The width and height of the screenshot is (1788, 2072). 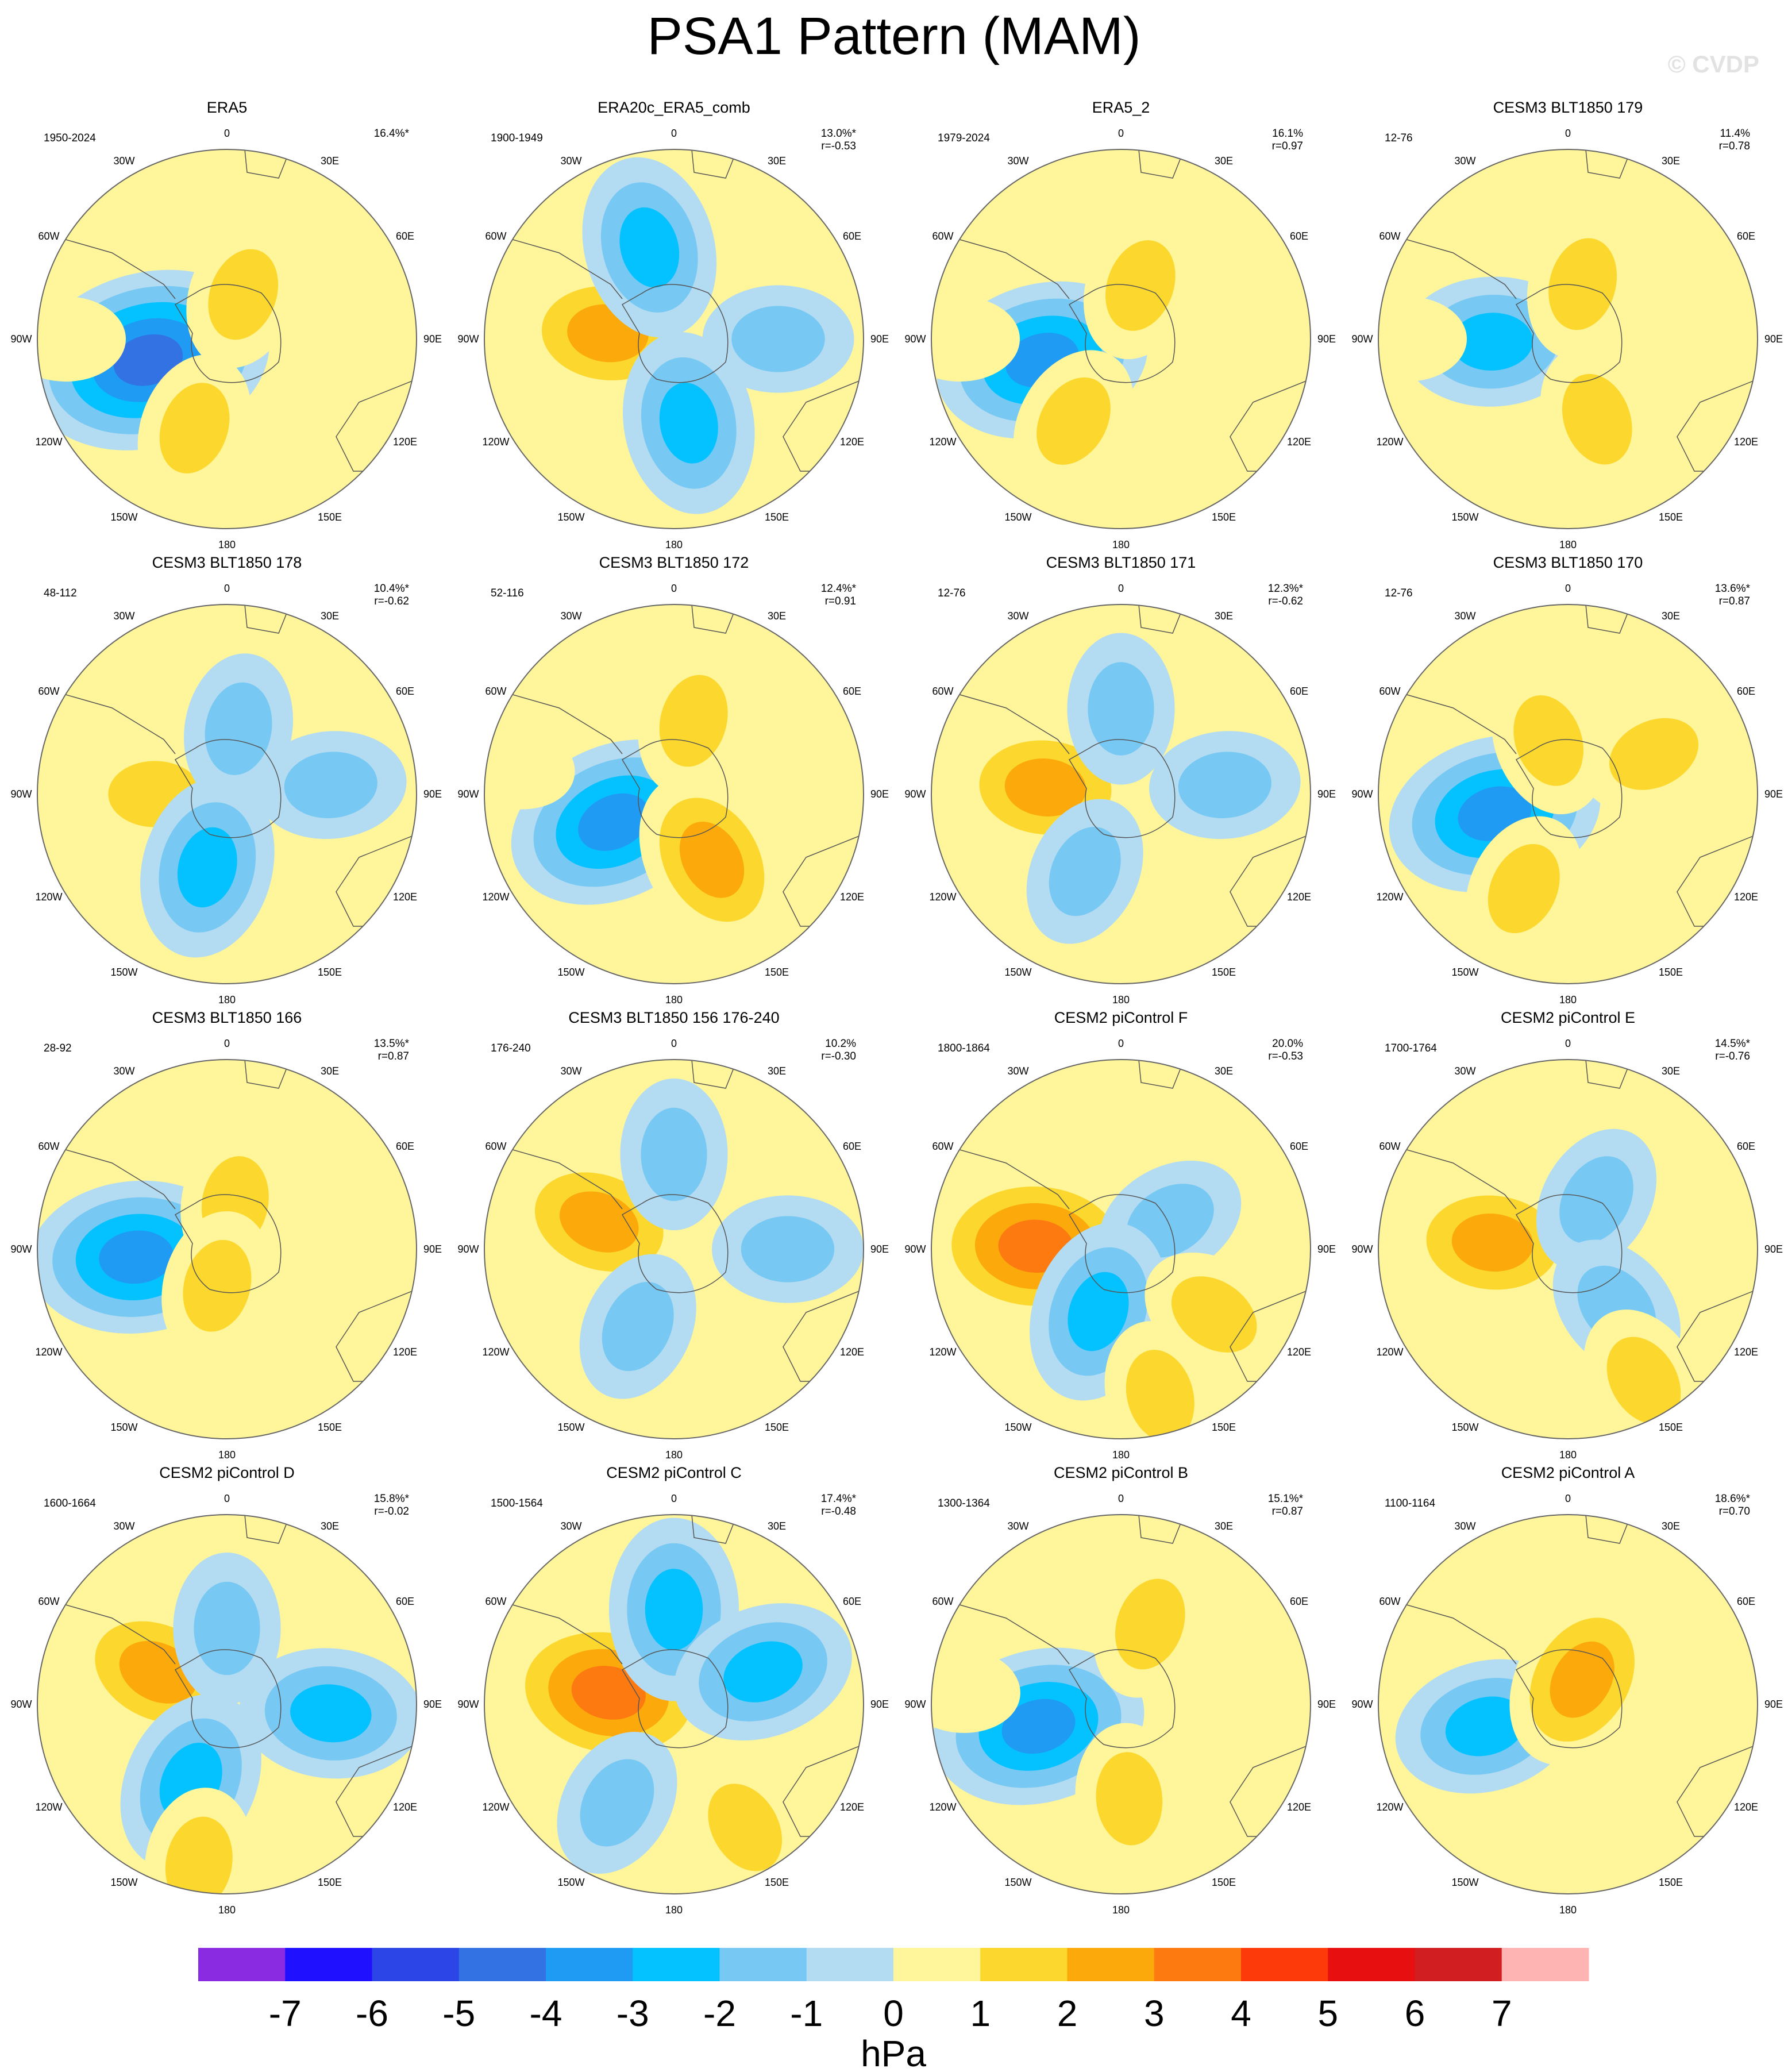 I want to click on panel-title: CESM2 piControl F, so click(x=1121, y=1017).